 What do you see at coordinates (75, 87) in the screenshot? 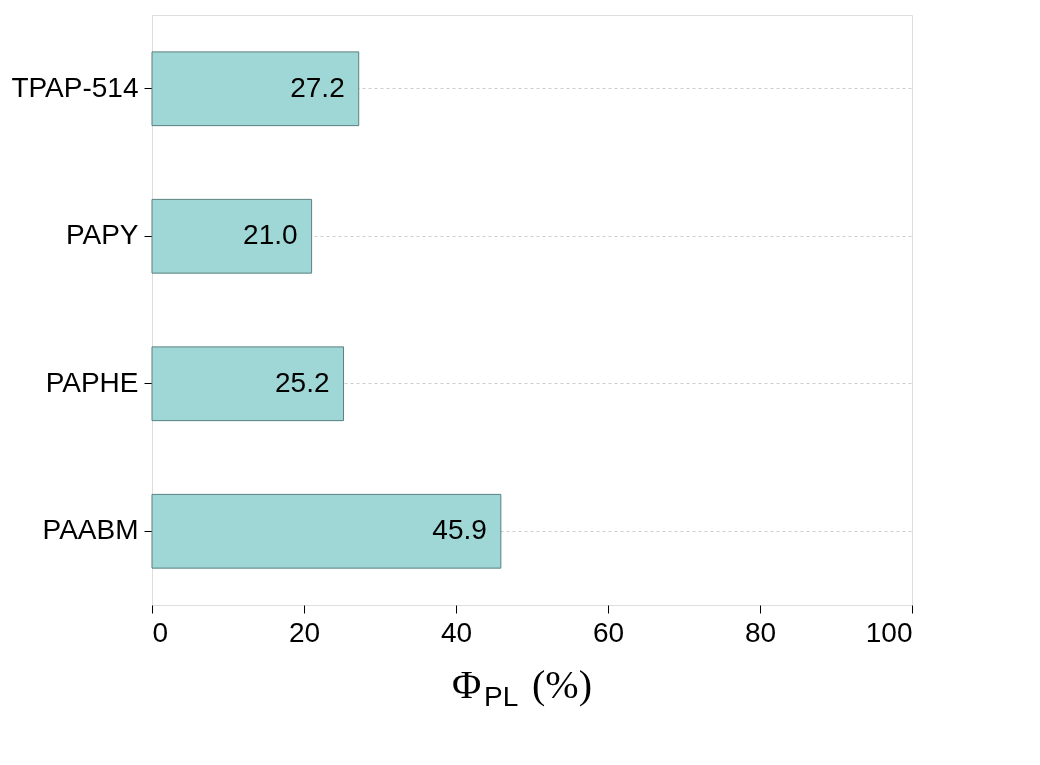
I see `y-tick-label: TPAP-514` at bounding box center [75, 87].